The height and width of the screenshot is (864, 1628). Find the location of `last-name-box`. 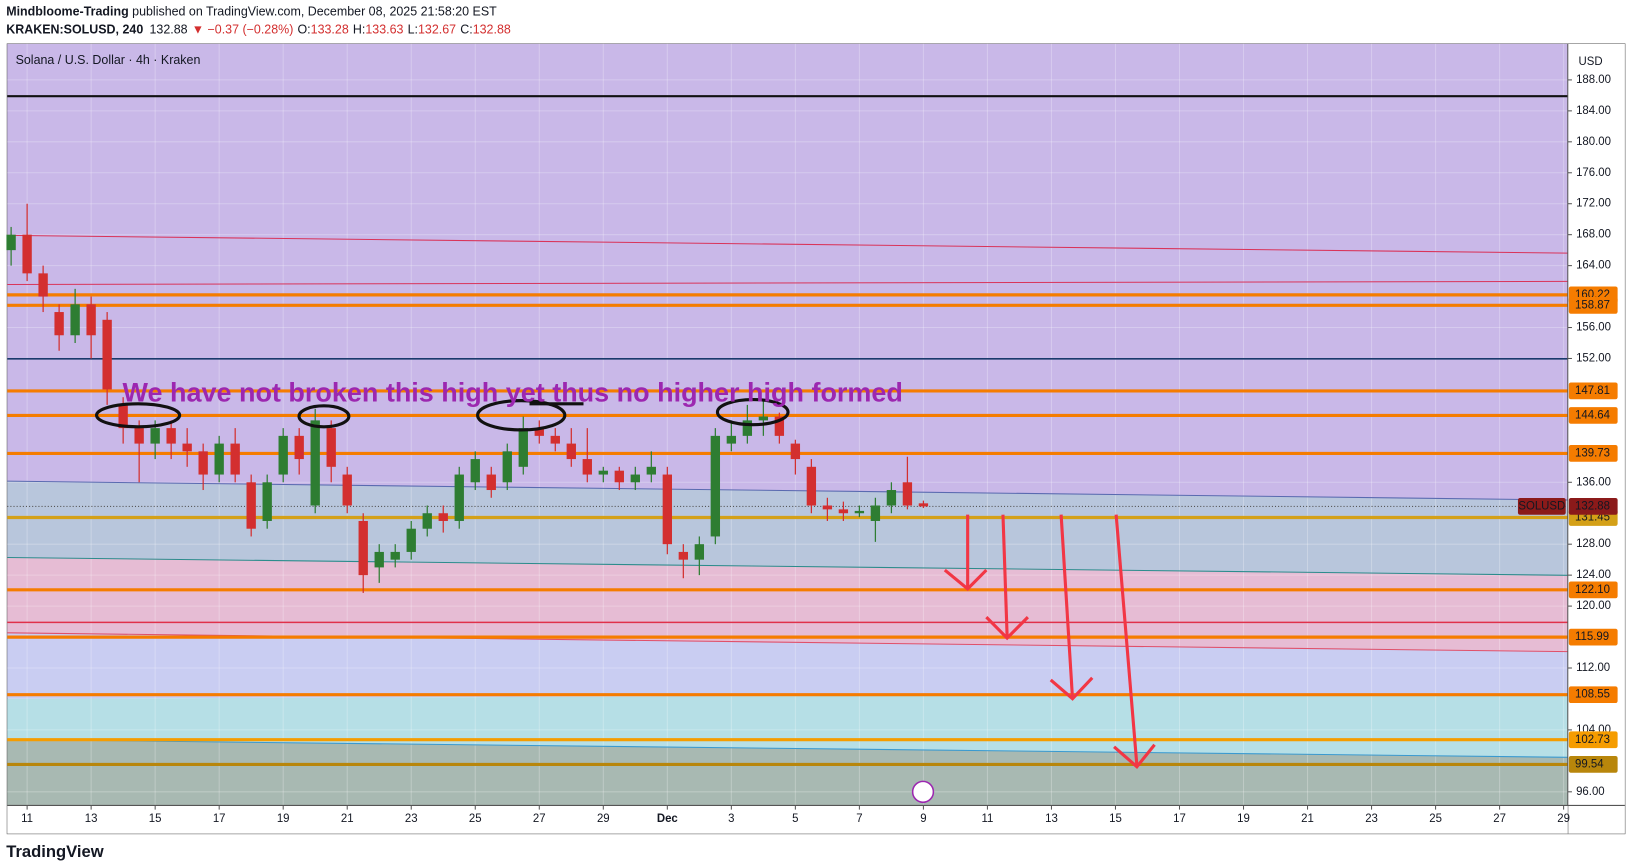

last-name-box is located at coordinates (1541, 506).